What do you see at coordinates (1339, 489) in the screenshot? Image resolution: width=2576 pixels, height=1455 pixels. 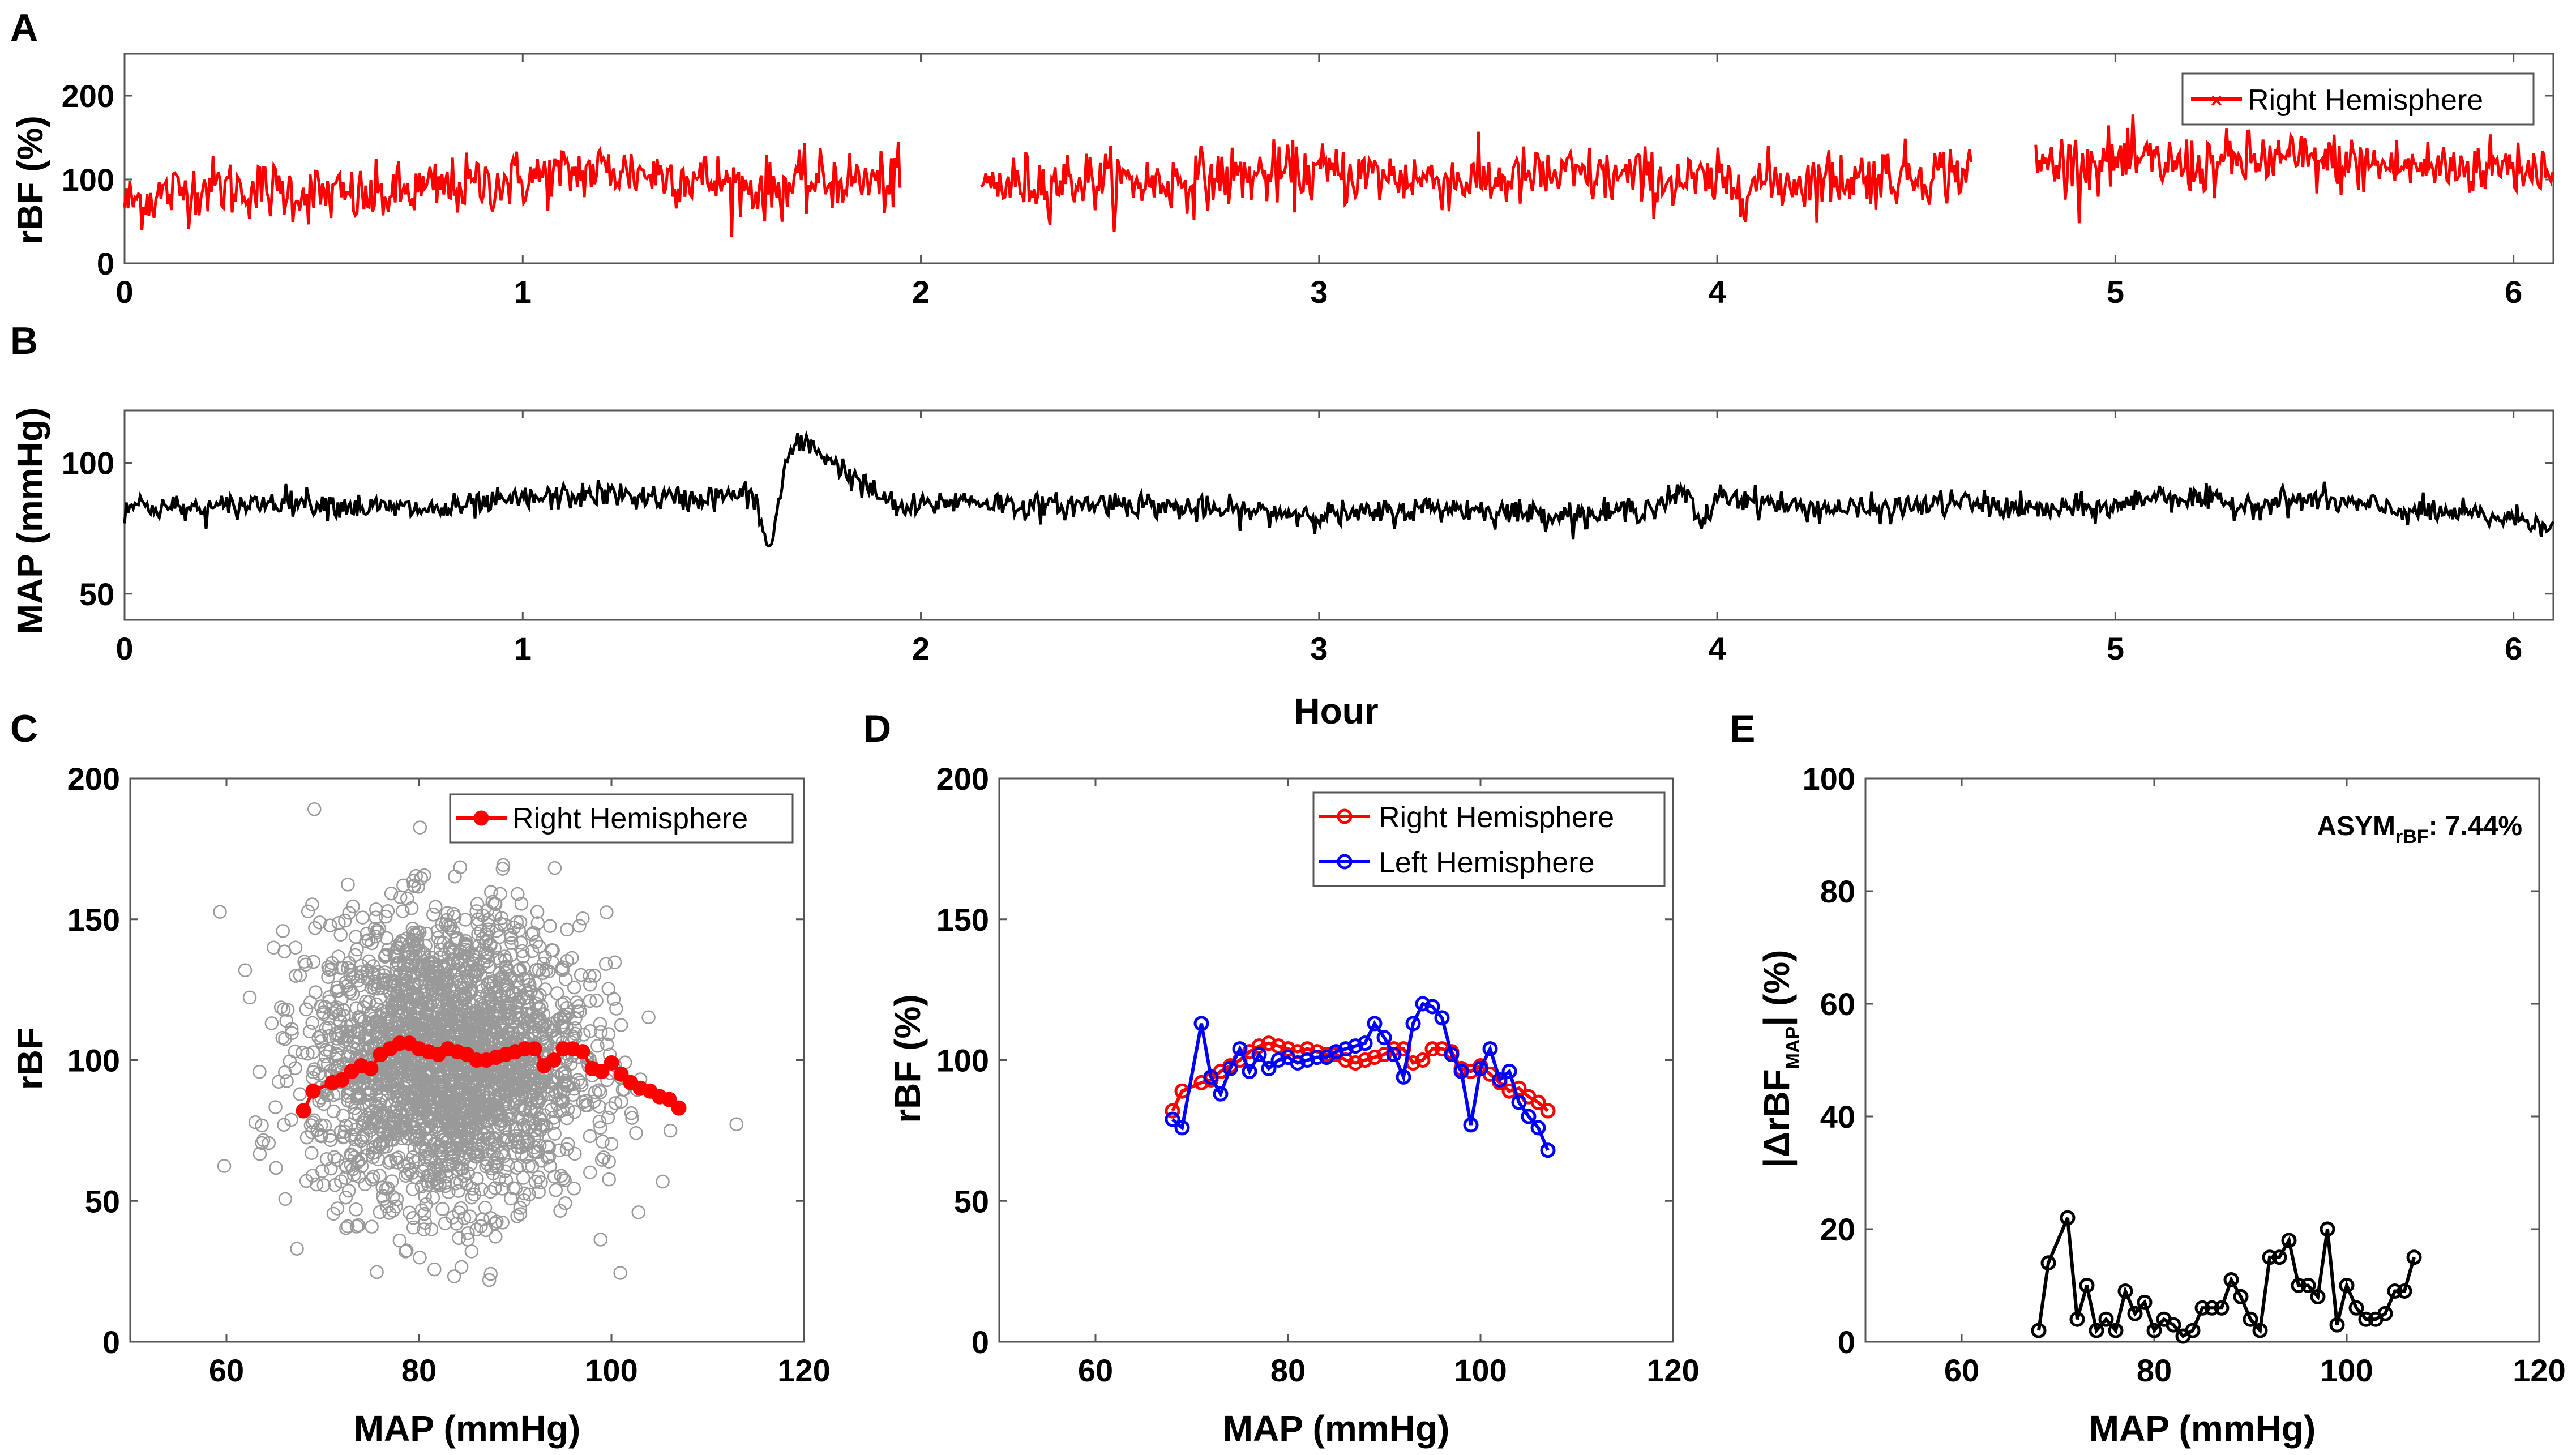 I see `panel-b-series` at bounding box center [1339, 489].